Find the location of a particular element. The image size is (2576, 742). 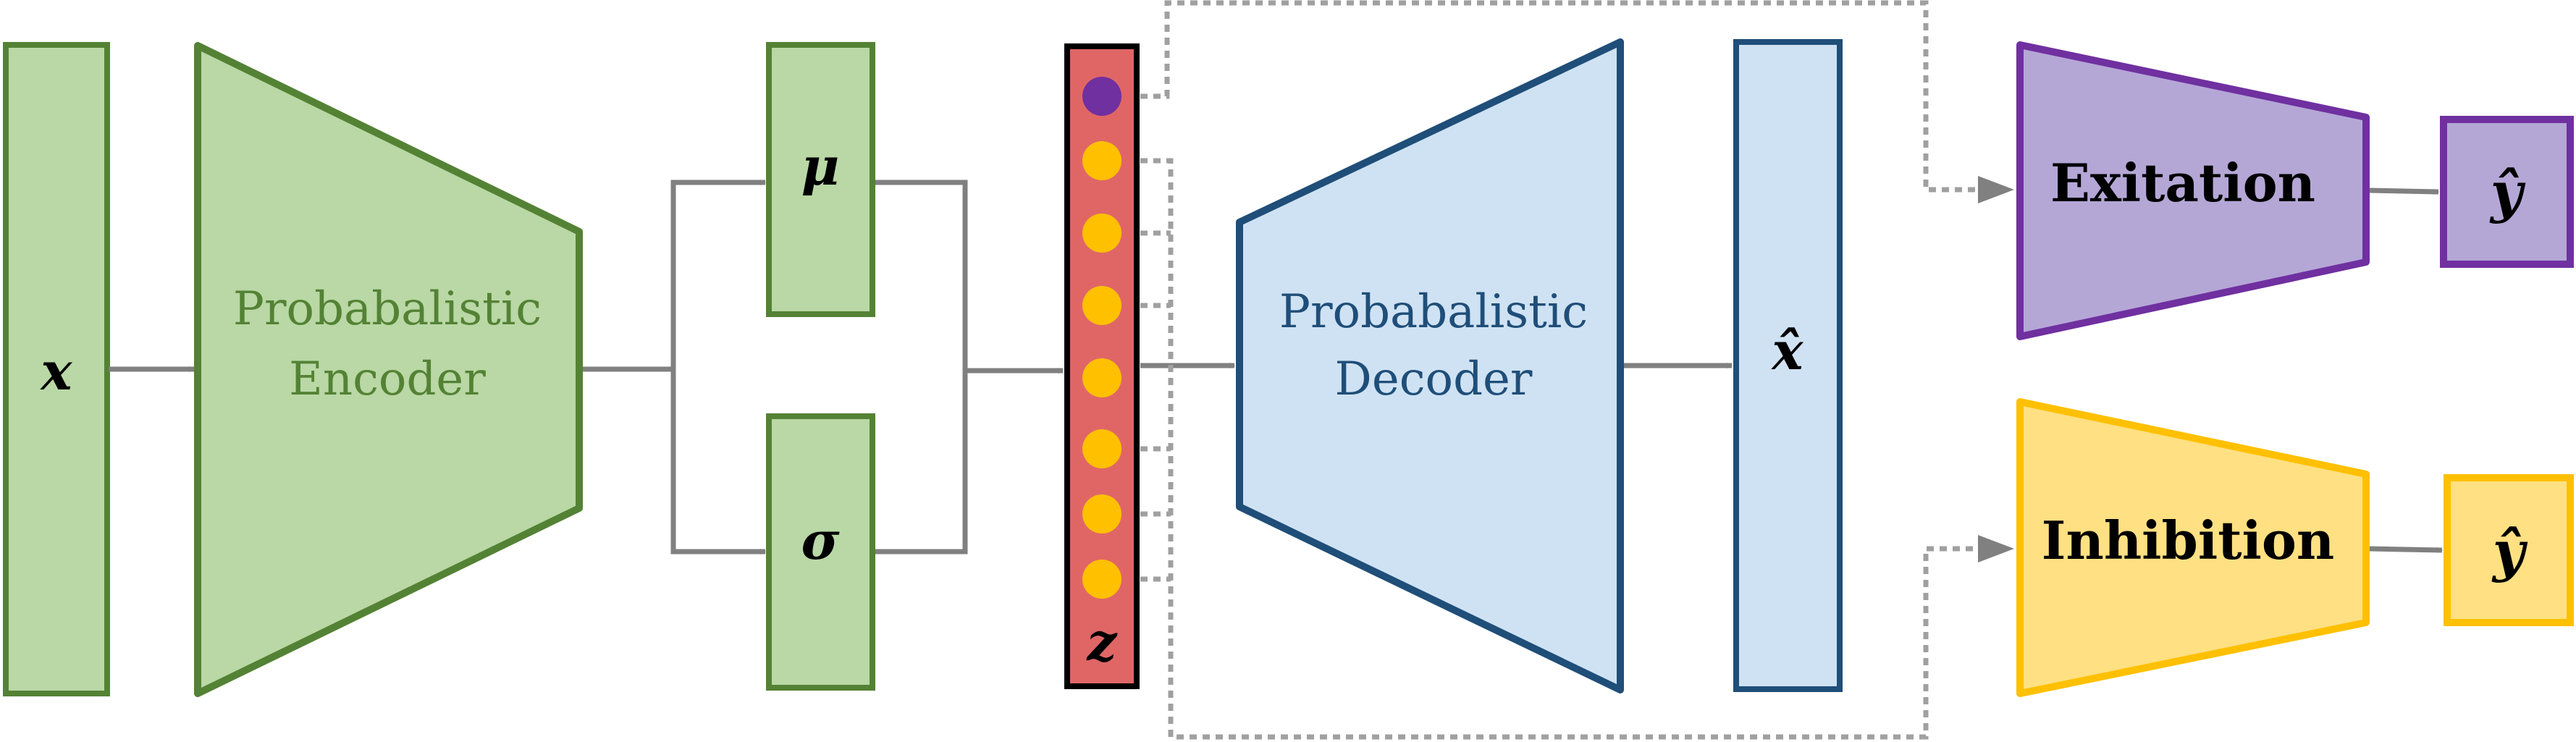

arrowhead-into-inhibition is located at coordinates (1996, 548).